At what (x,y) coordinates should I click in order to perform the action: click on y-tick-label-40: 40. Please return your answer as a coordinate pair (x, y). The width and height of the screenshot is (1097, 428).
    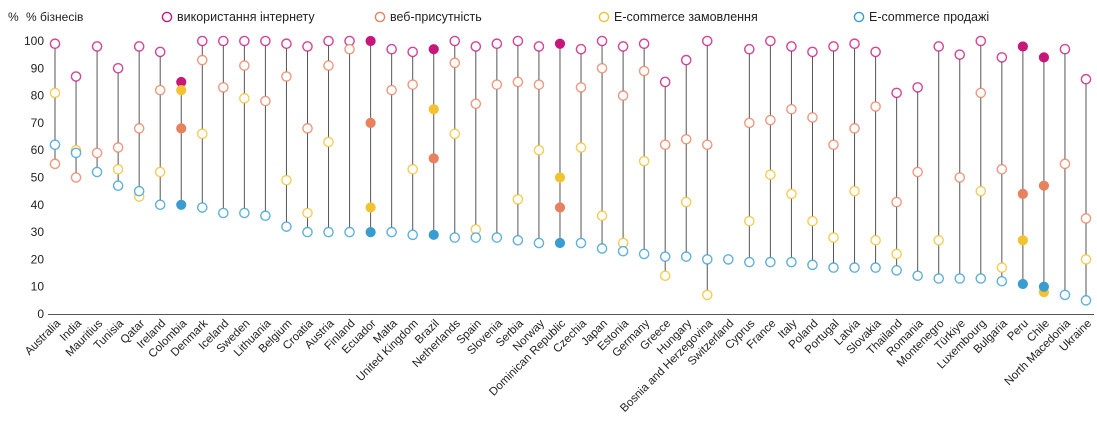
    Looking at the image, I should click on (38, 205).